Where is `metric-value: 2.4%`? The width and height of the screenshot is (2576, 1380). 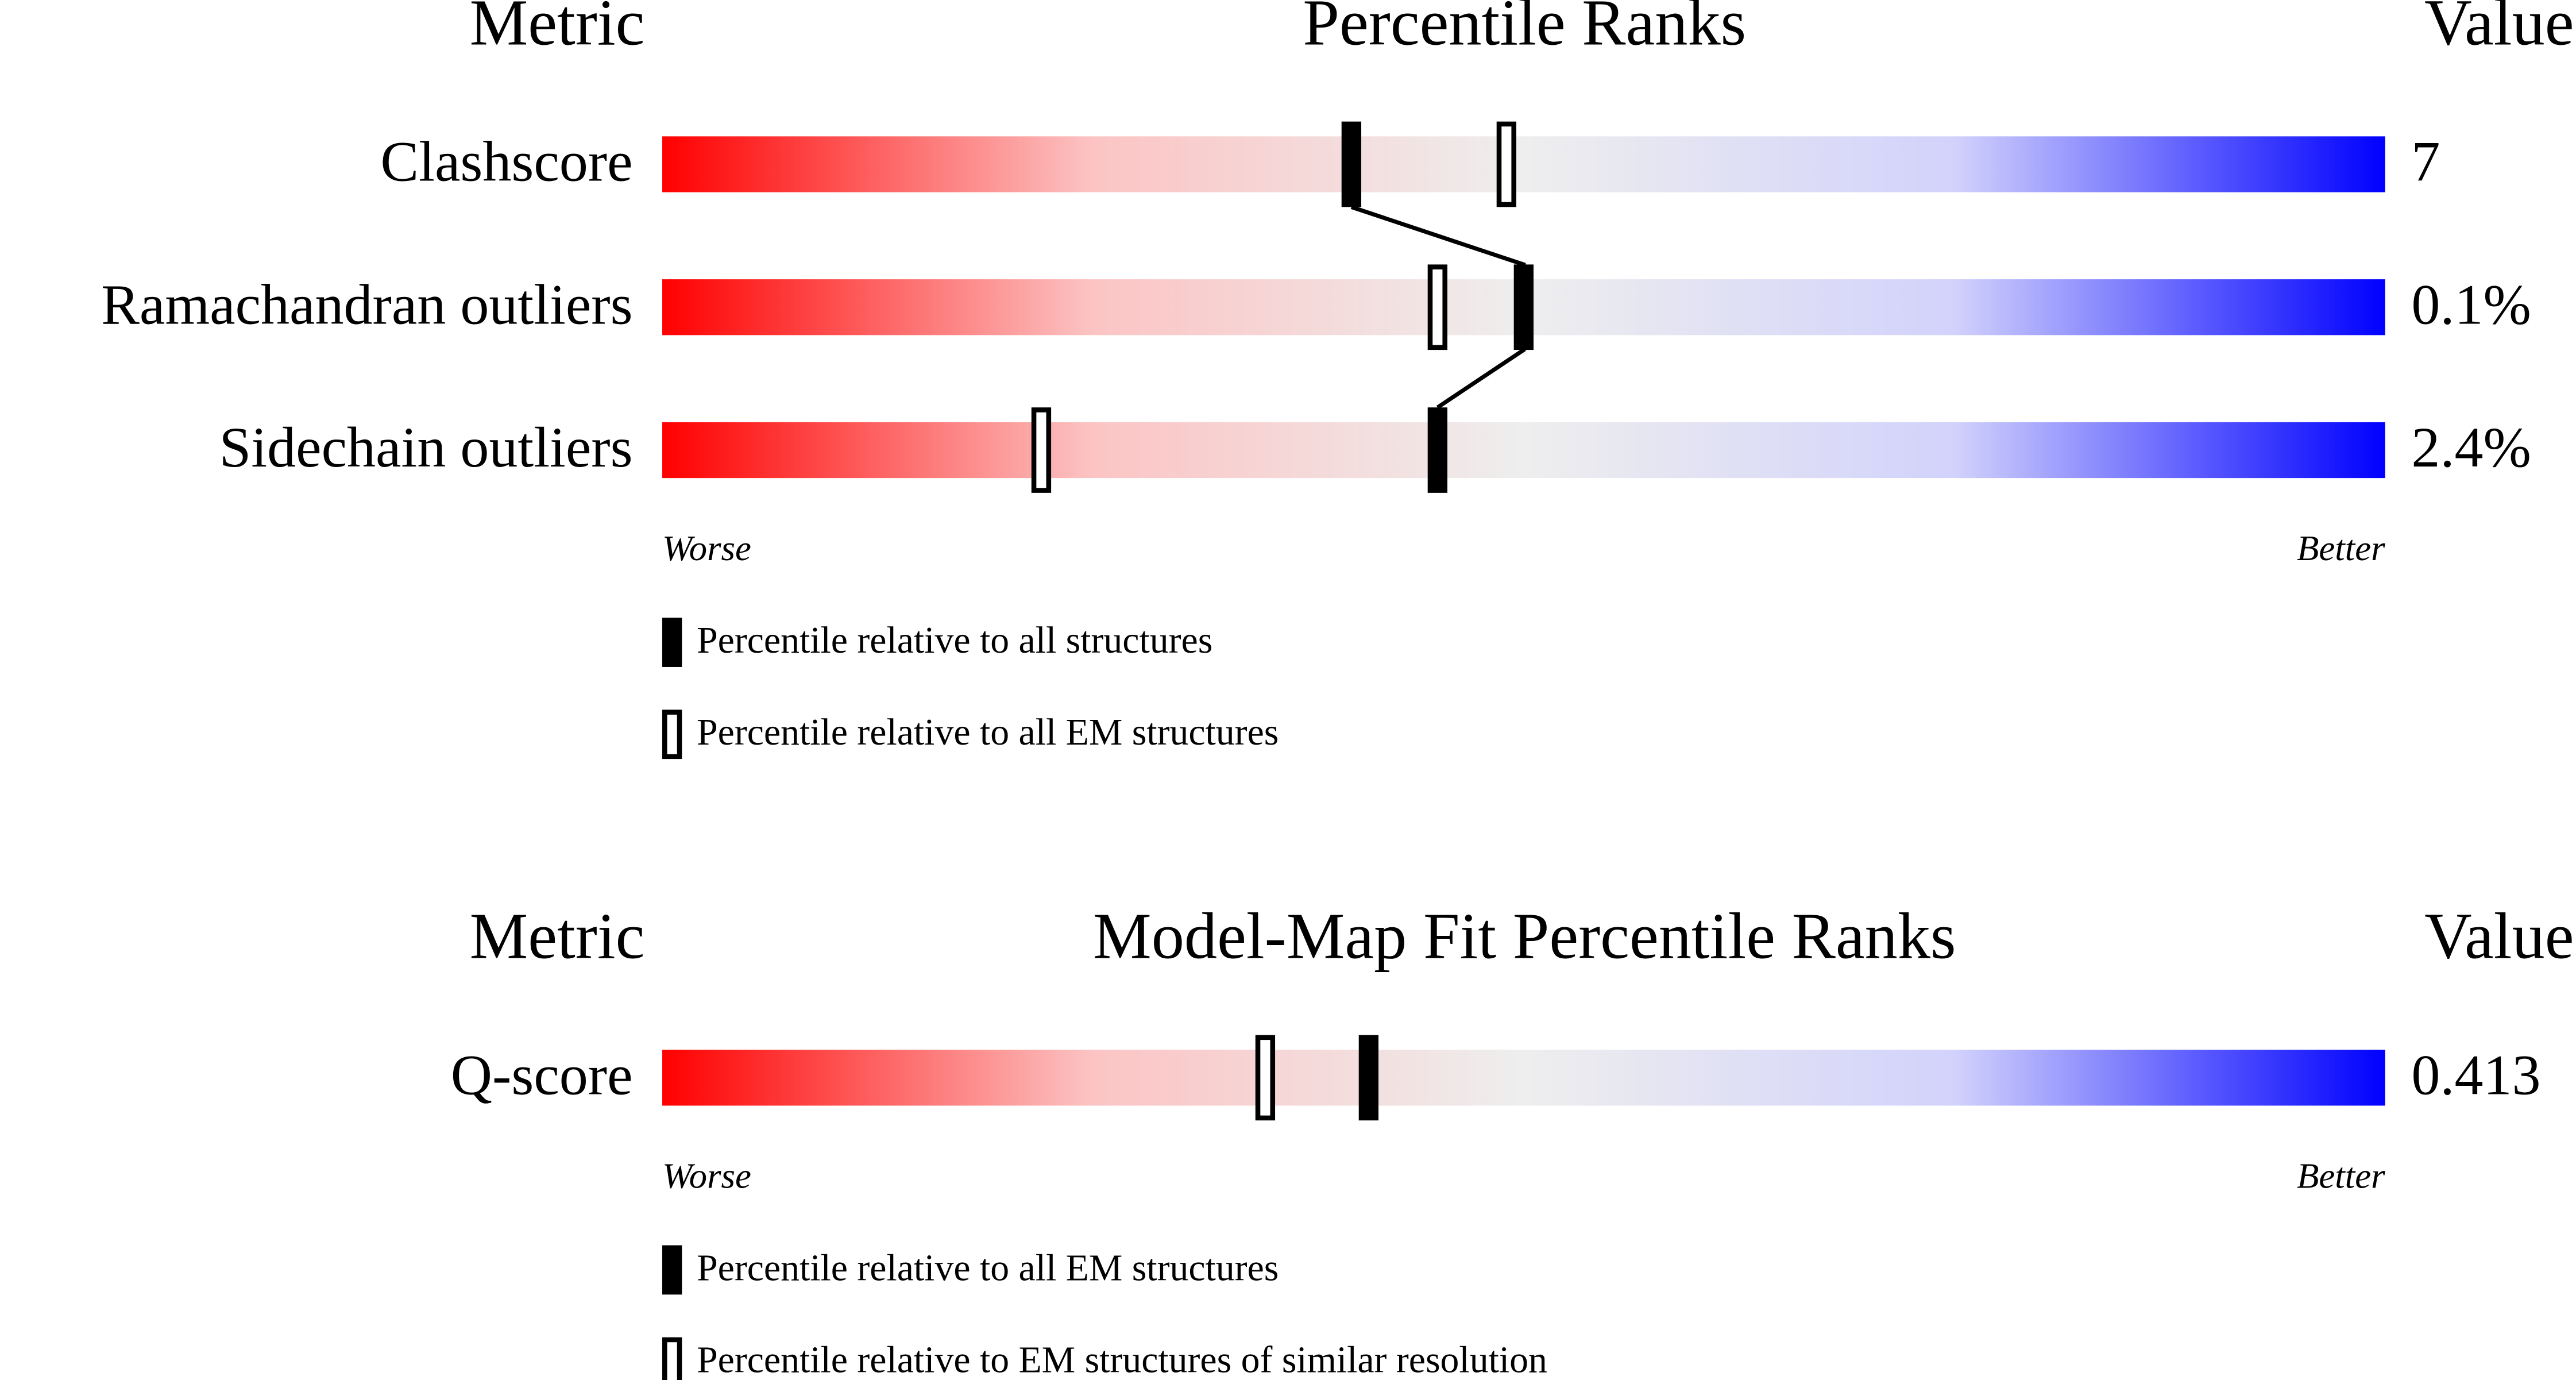
metric-value: 2.4% is located at coordinates (2471, 447).